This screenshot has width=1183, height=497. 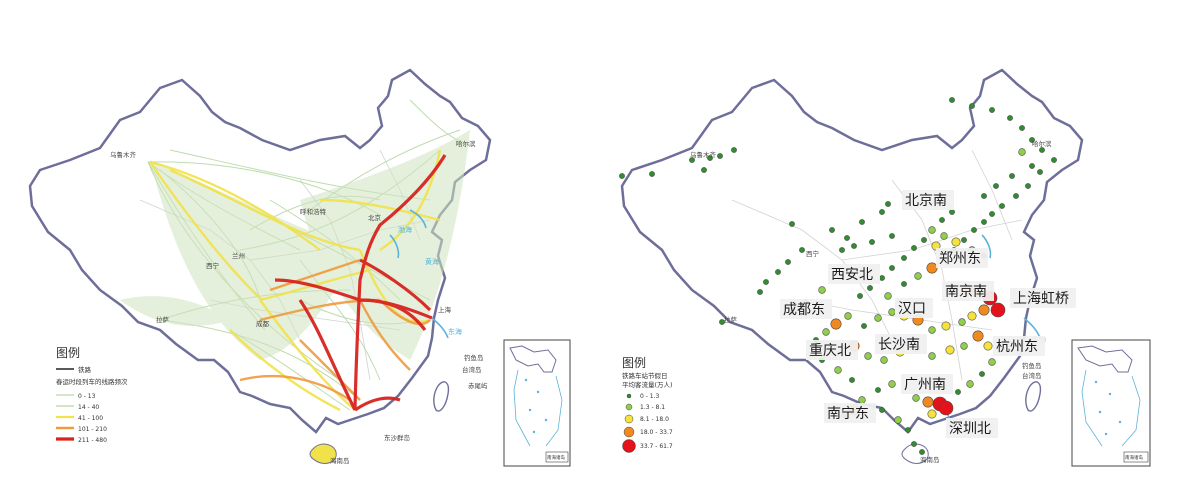 I want to click on label-chengdu: 成都, so click(x=263, y=323).